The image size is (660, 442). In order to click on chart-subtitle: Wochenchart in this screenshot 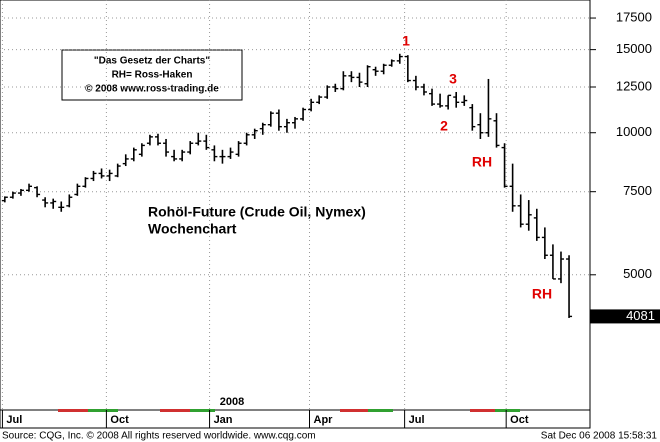, I will do `click(192, 229)`.